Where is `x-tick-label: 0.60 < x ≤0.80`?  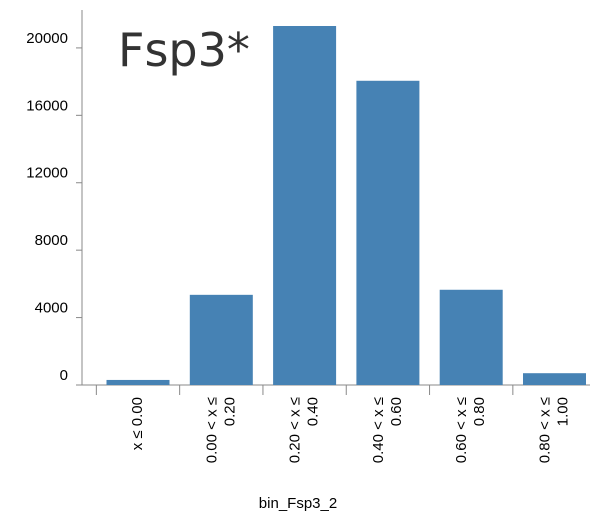 x-tick-label: 0.60 < x ≤0.80 is located at coordinates (470, 430).